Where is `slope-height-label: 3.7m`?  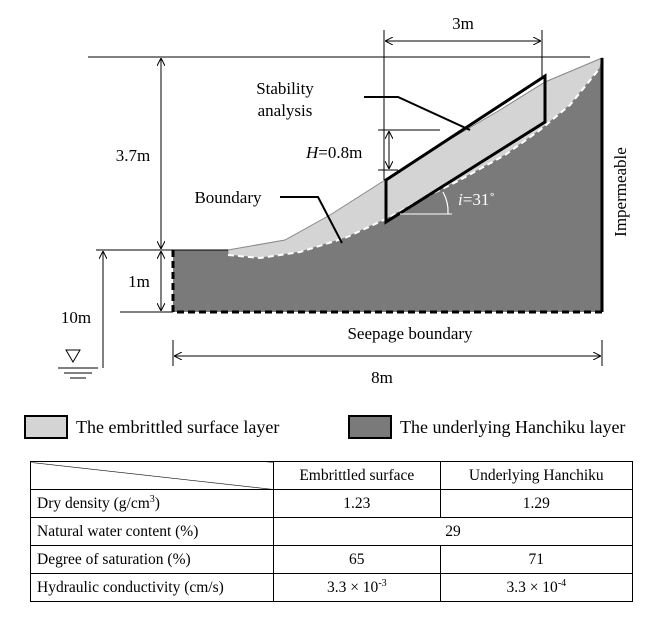 slope-height-label: 3.7m is located at coordinates (133, 155).